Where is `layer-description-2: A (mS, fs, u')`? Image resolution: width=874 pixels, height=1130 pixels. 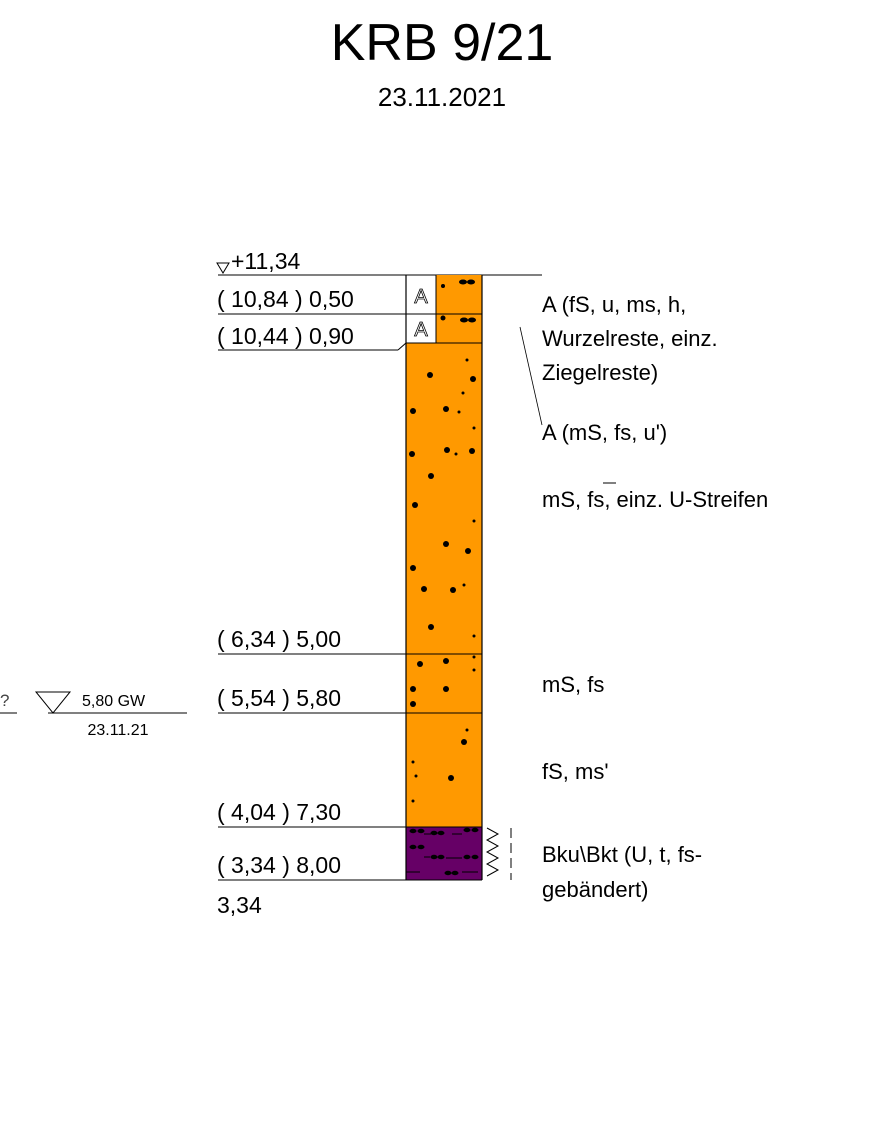 layer-description-2: A (mS, fs, u') is located at coordinates (604, 432).